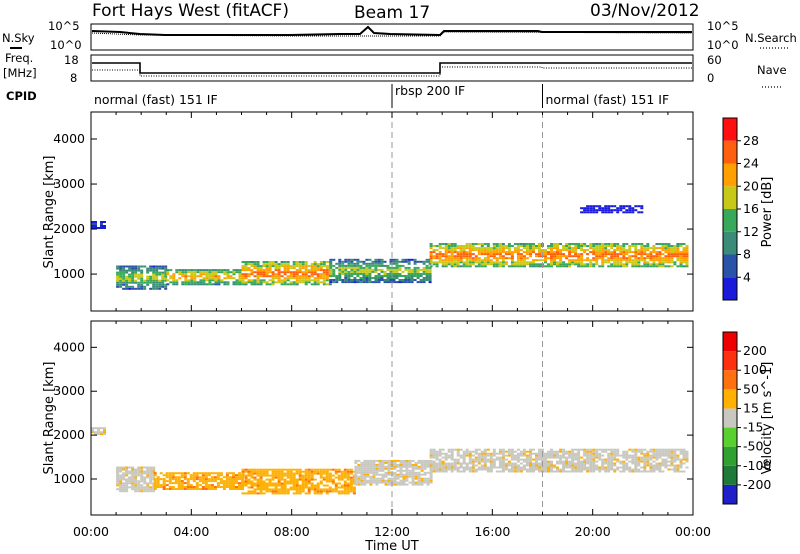 Image resolution: width=800 pixels, height=554 pixels. What do you see at coordinates (204, 277) in the screenshot?
I see `echo-region` at bounding box center [204, 277].